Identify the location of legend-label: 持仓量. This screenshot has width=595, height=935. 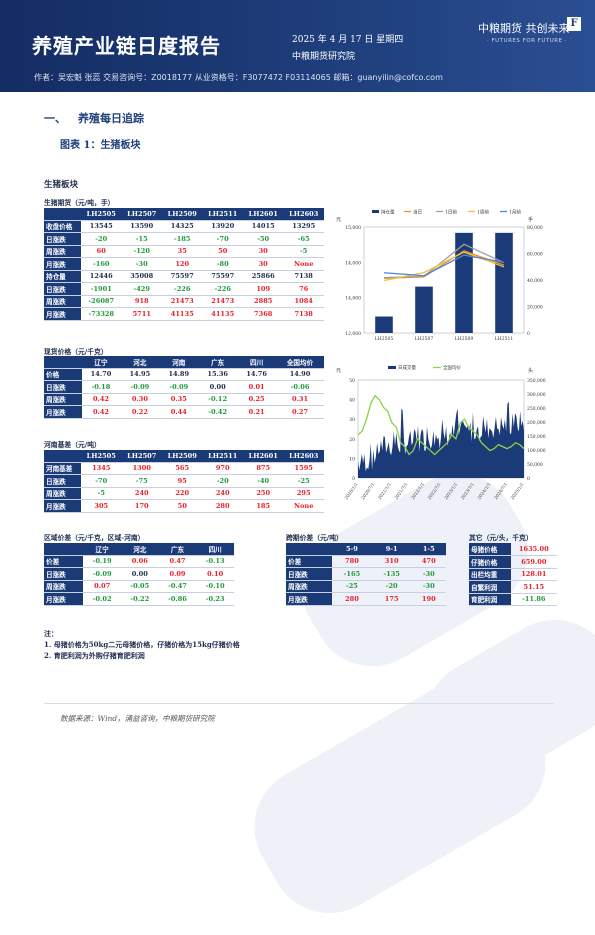
(388, 212).